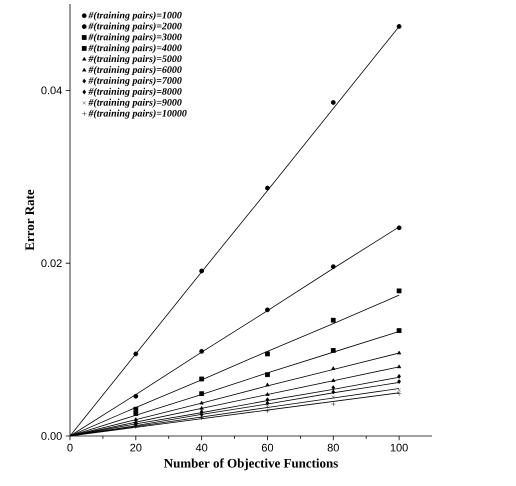 The image size is (516, 486). Describe the element at coordinates (135, 71) in the screenshot. I see `legend-label: #(training pairs)=6000` at that location.